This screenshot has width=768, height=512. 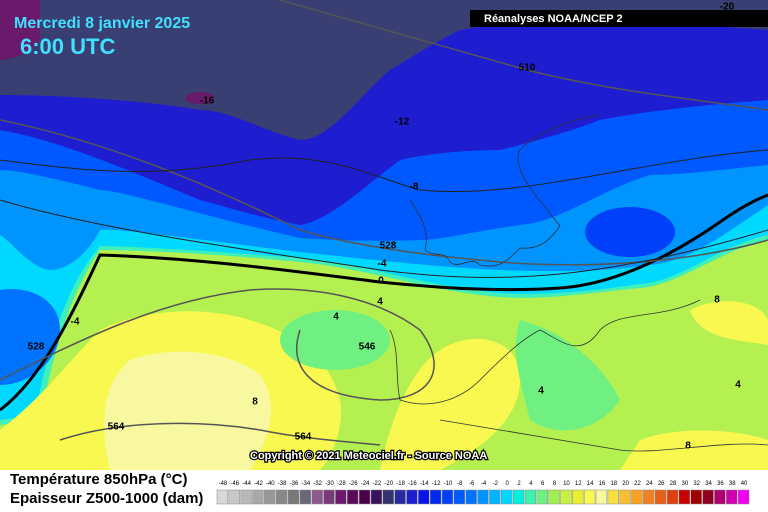 I want to click on legend-label: -4, so click(x=484, y=484).